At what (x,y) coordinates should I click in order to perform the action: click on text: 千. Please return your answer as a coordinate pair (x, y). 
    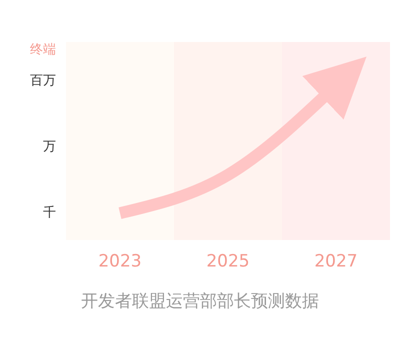
    Looking at the image, I should click on (49, 213).